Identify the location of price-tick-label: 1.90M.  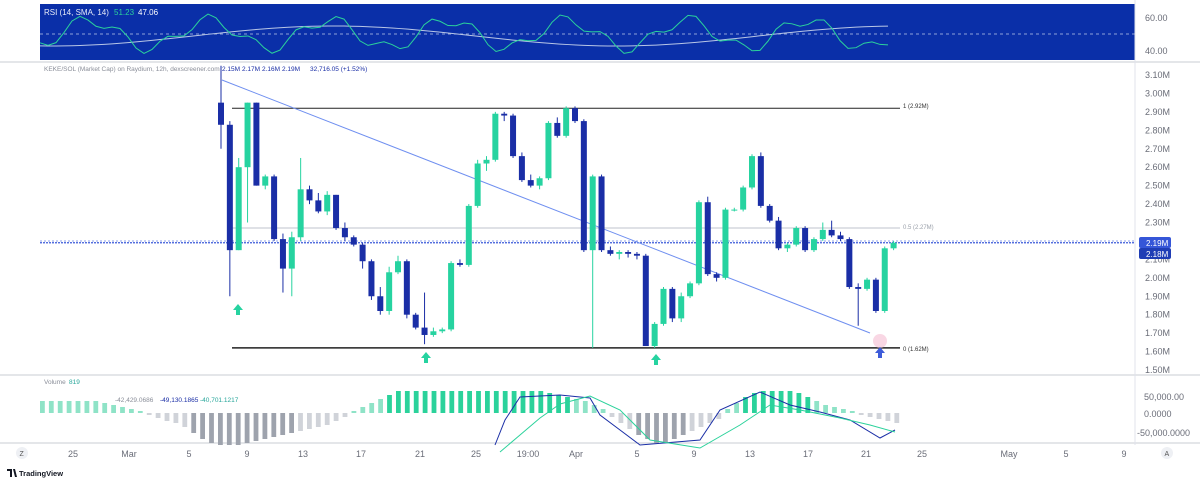
(1157, 296).